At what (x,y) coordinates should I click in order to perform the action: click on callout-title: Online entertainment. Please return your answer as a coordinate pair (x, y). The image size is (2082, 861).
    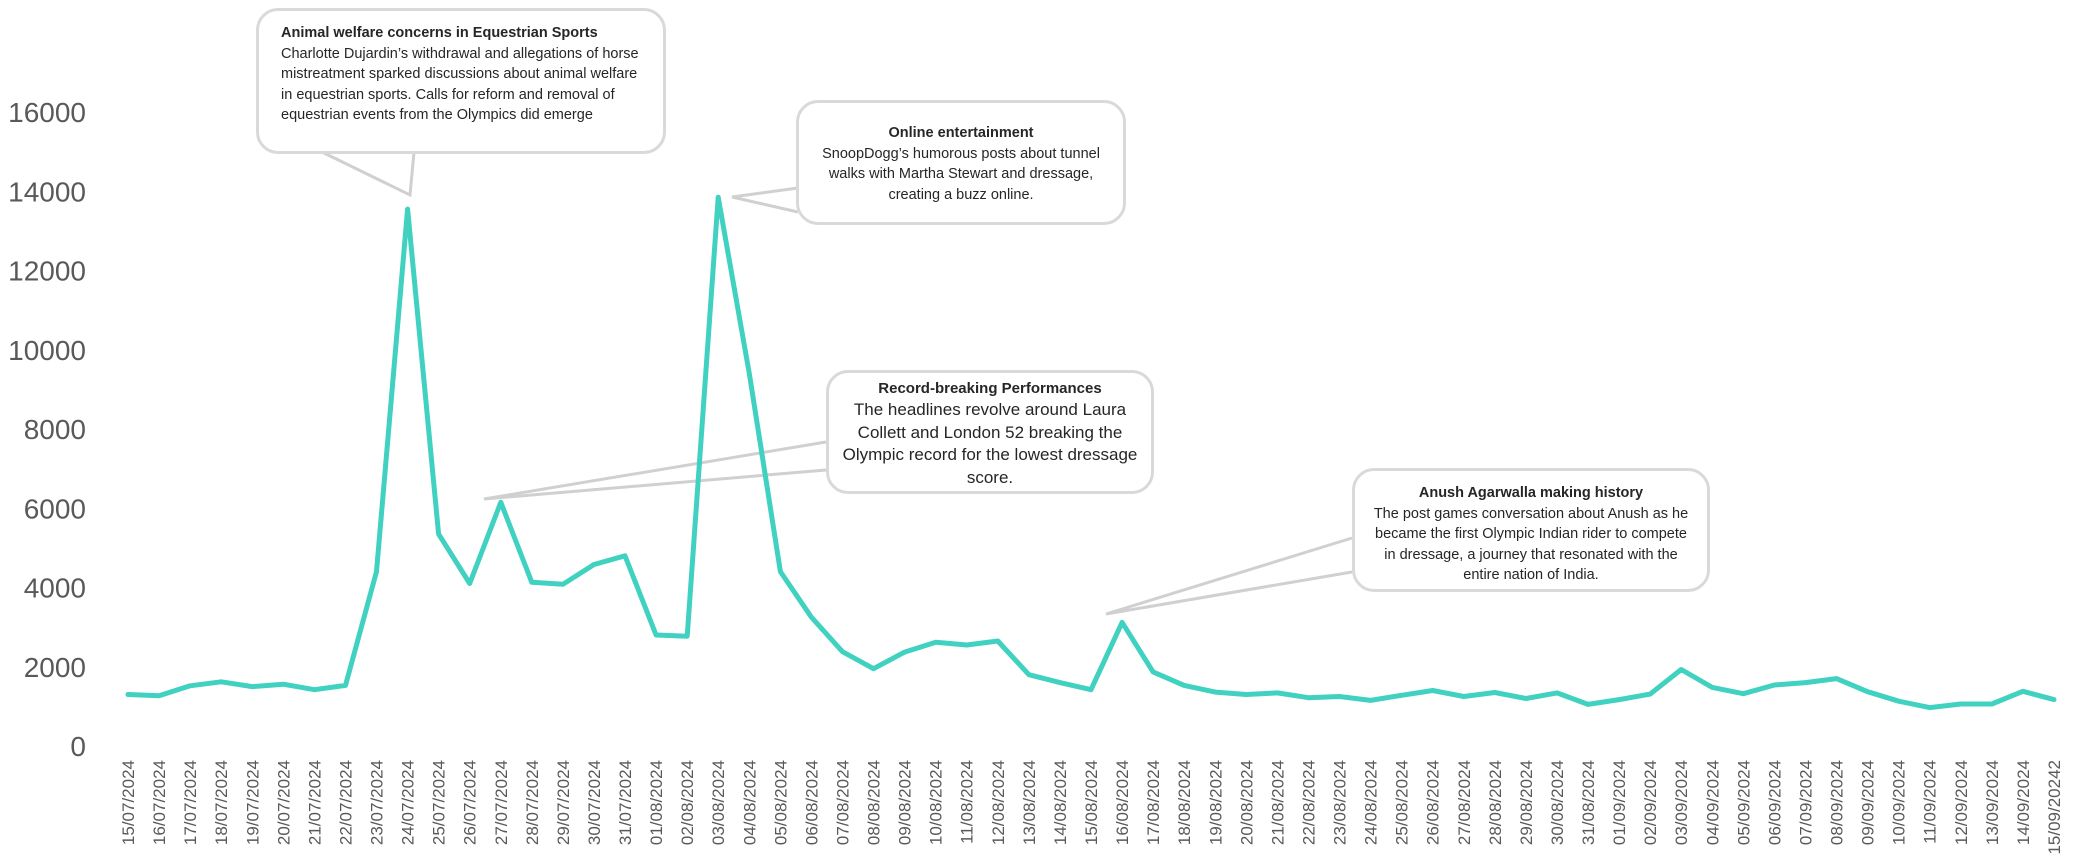
    Looking at the image, I should click on (961, 133).